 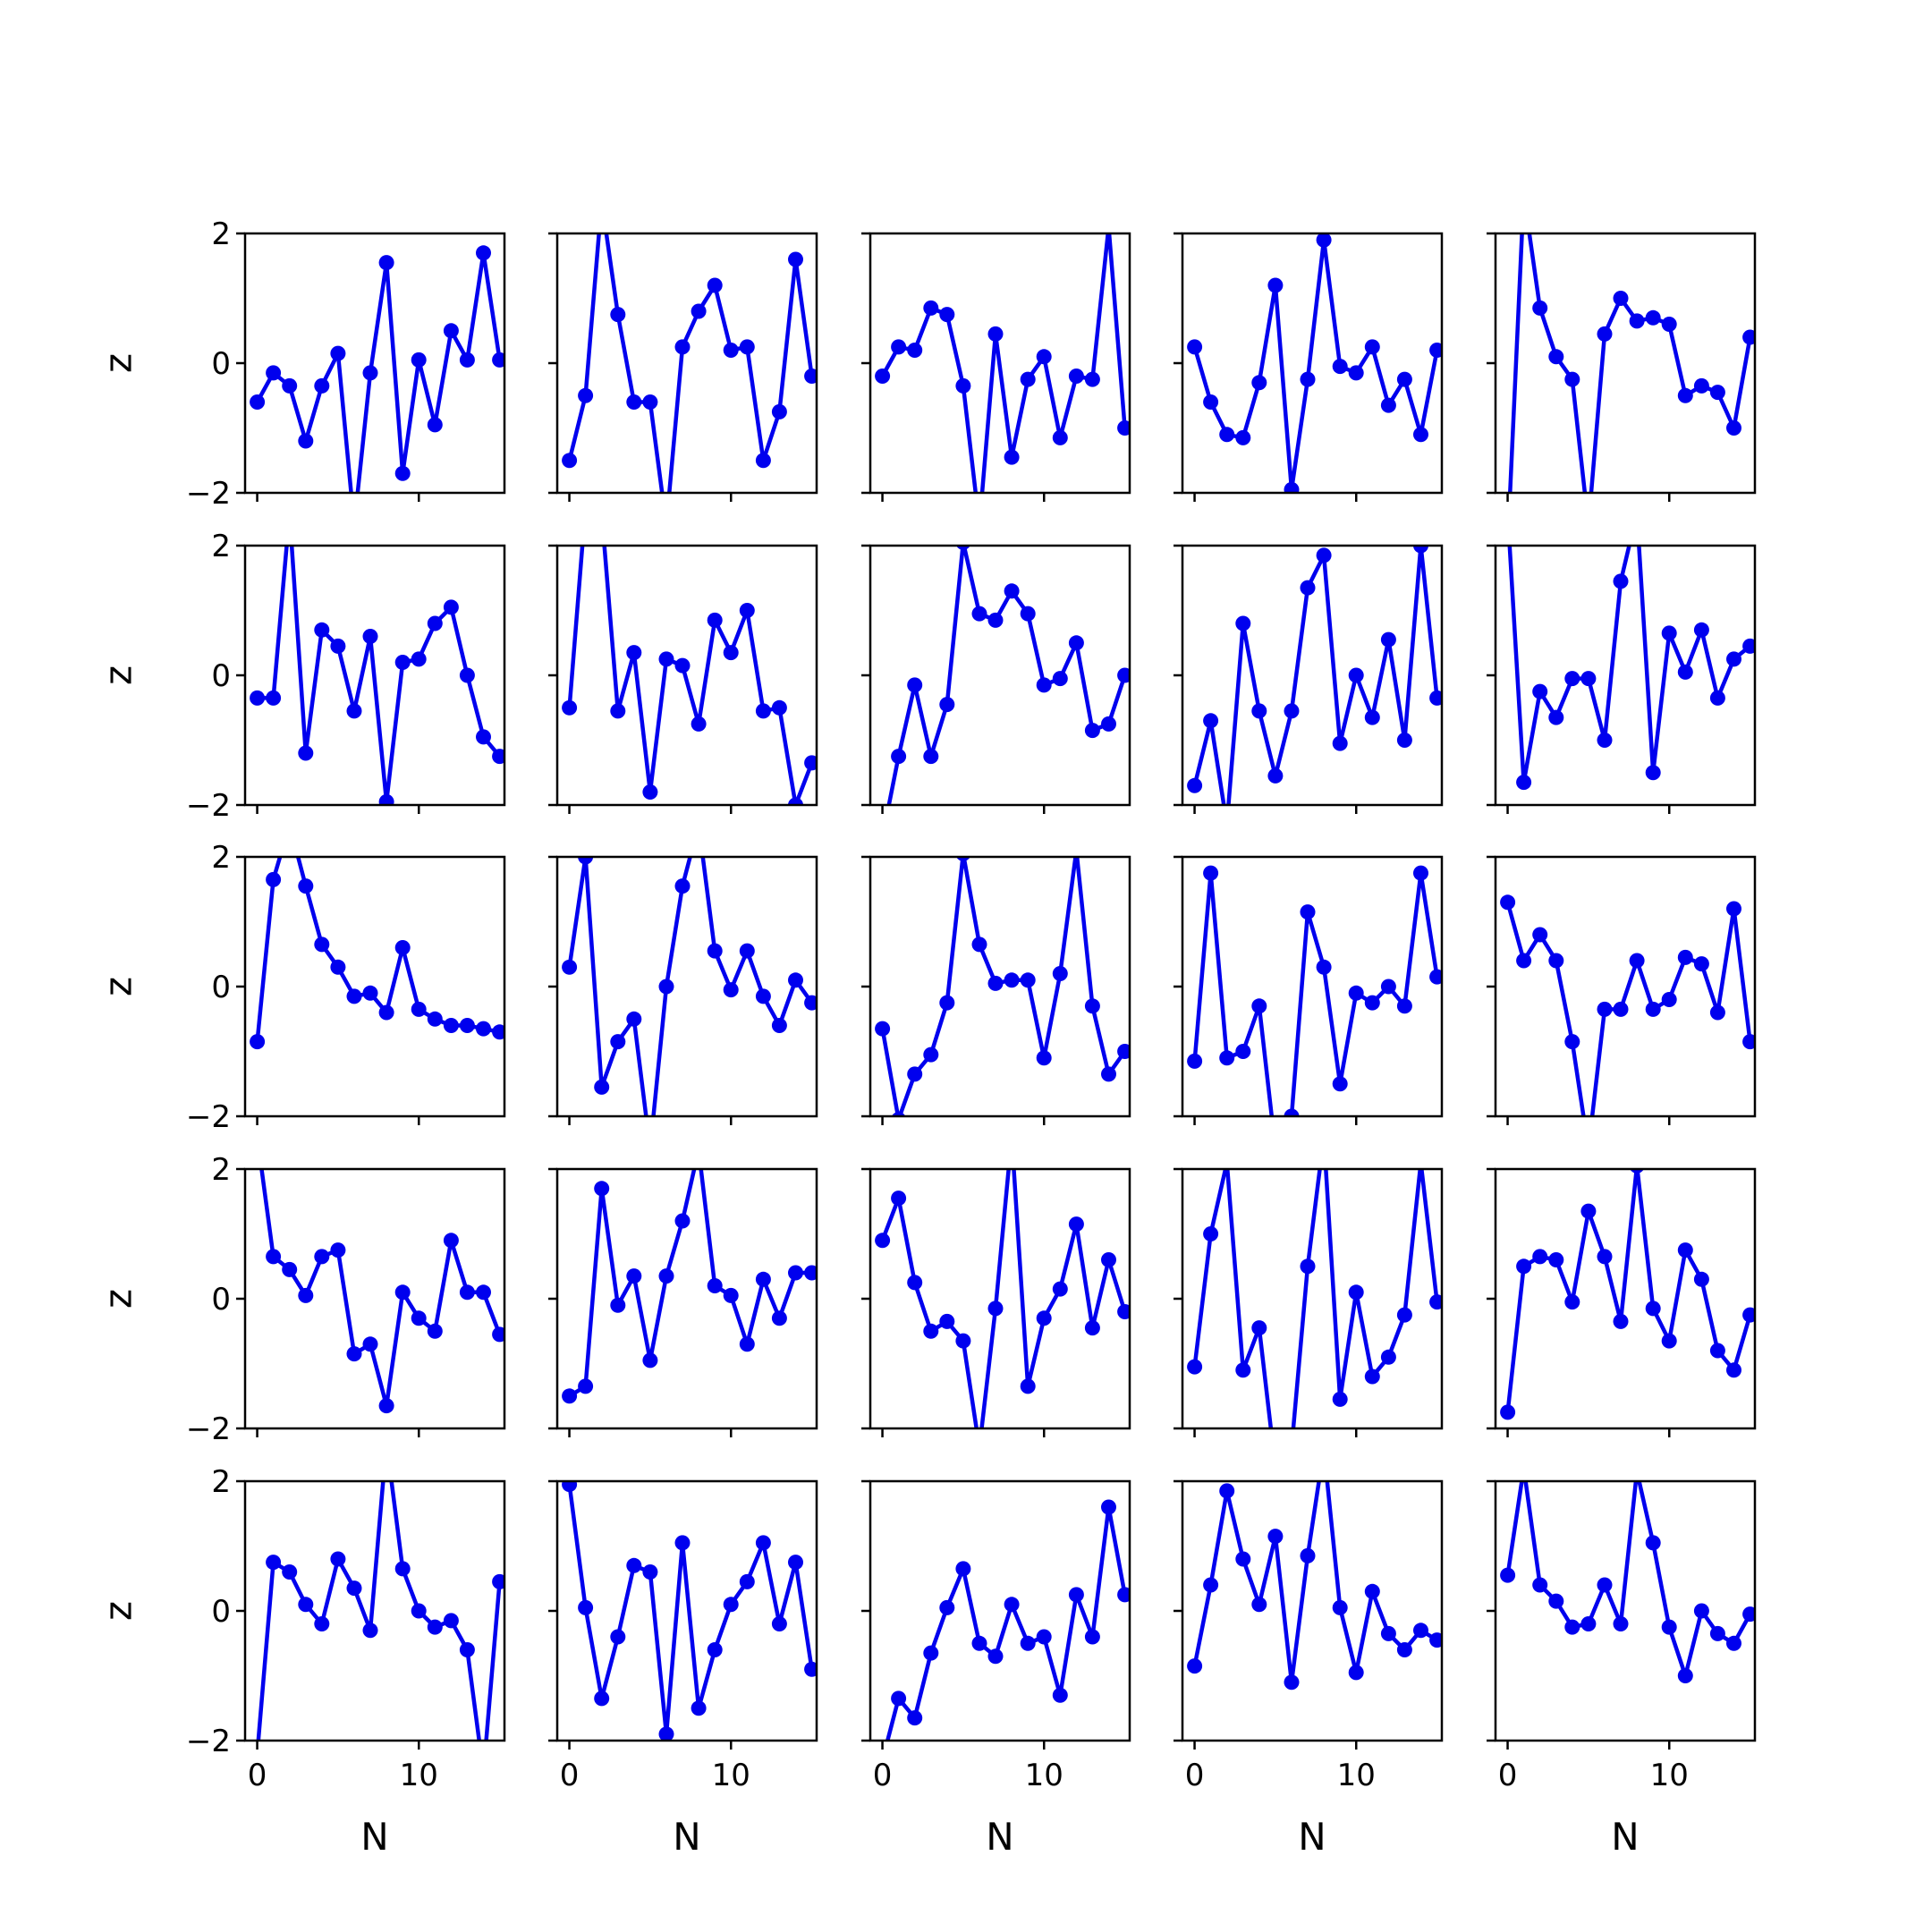 I want to click on x-tick-label: 0, so click(x=1508, y=1775).